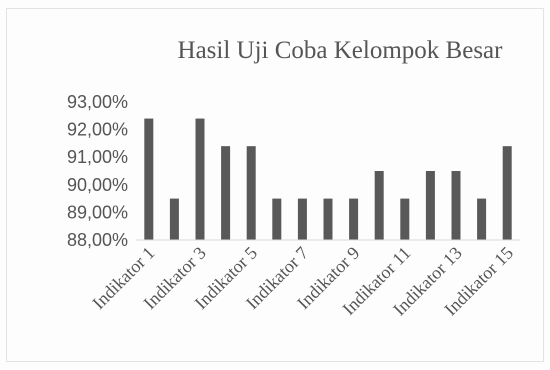  What do you see at coordinates (341, 50) in the screenshot?
I see `chart-title: Hasil Uji Coba Kelompok Besar` at bounding box center [341, 50].